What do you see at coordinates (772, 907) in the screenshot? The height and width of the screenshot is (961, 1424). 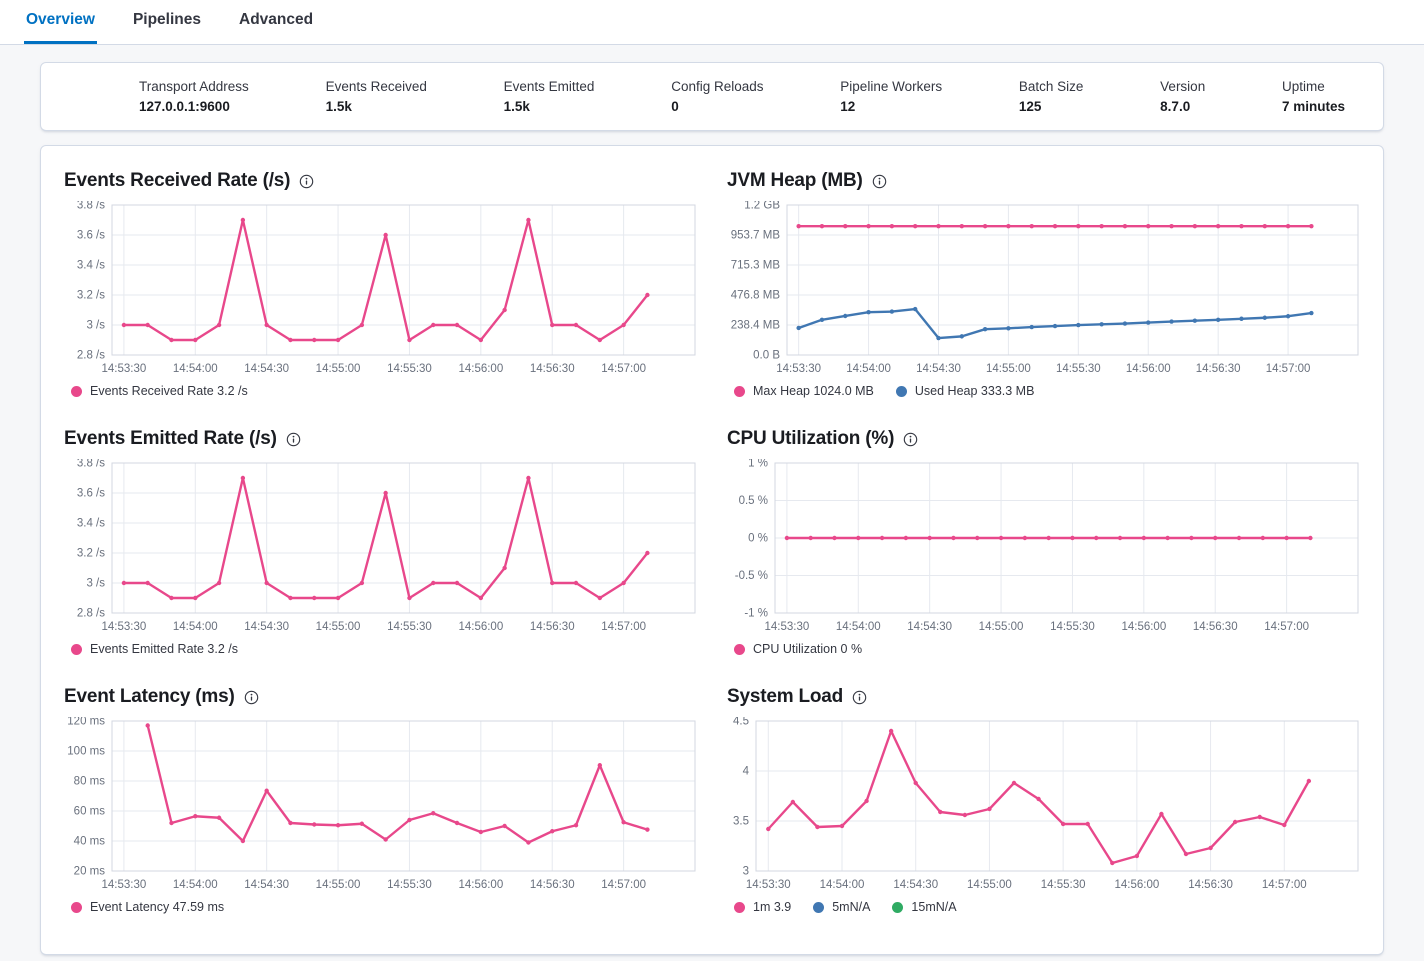 I see `legend-label: 1m 3.9` at bounding box center [772, 907].